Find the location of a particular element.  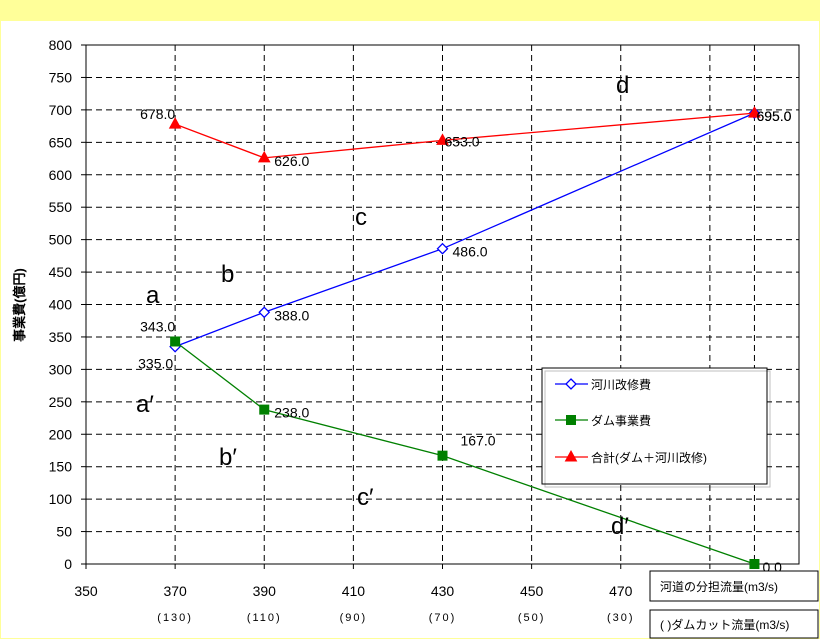

data-label: 343.0 is located at coordinates (157, 326).